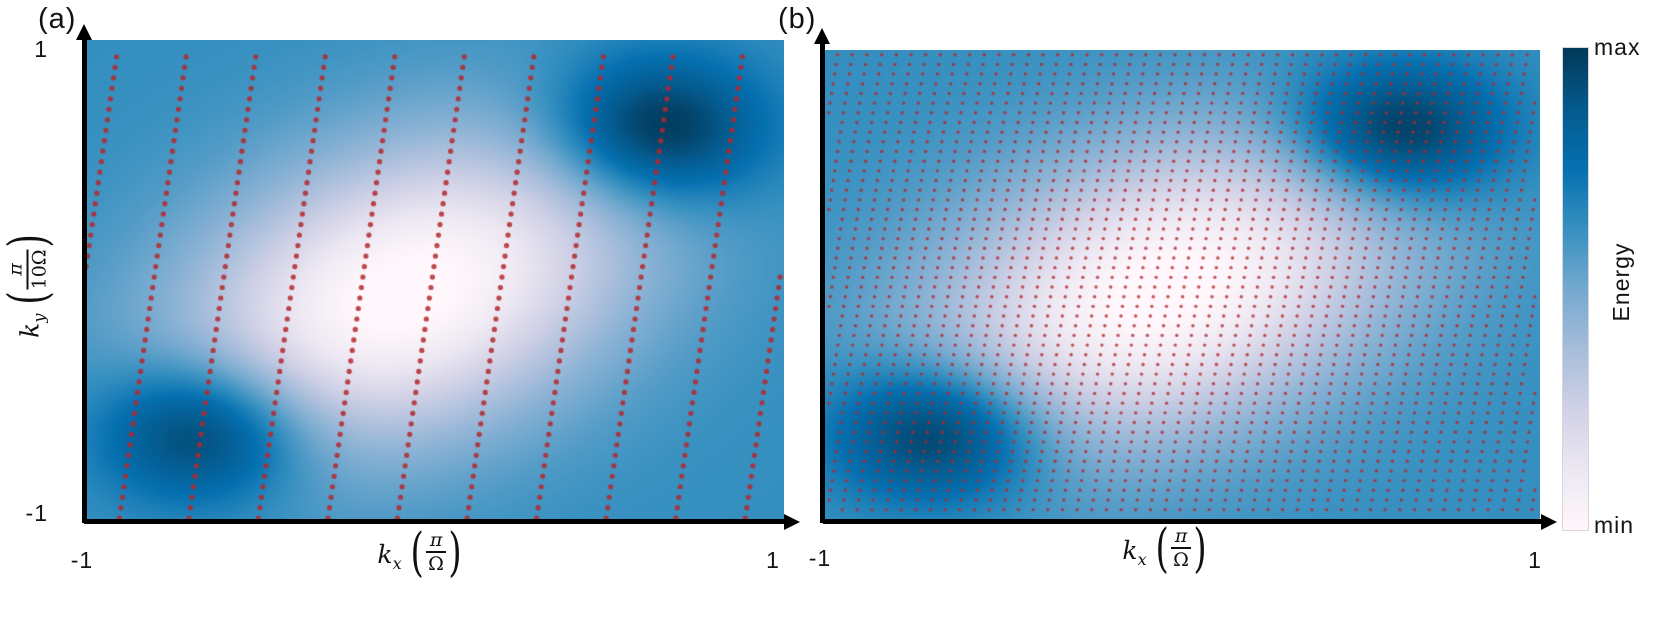 The width and height of the screenshot is (1661, 623). Describe the element at coordinates (1614, 525) in the screenshot. I see `colorbar-min-label: min` at that location.